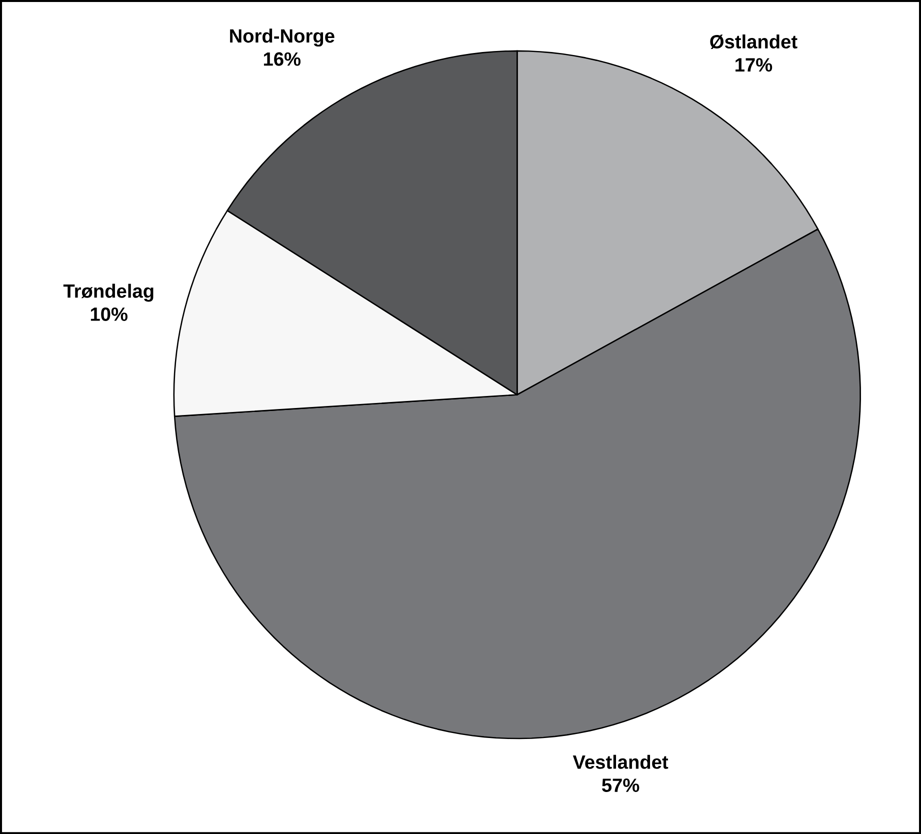 The image size is (921, 834). What do you see at coordinates (754, 41) in the screenshot?
I see `slice-label: Østlandet` at bounding box center [754, 41].